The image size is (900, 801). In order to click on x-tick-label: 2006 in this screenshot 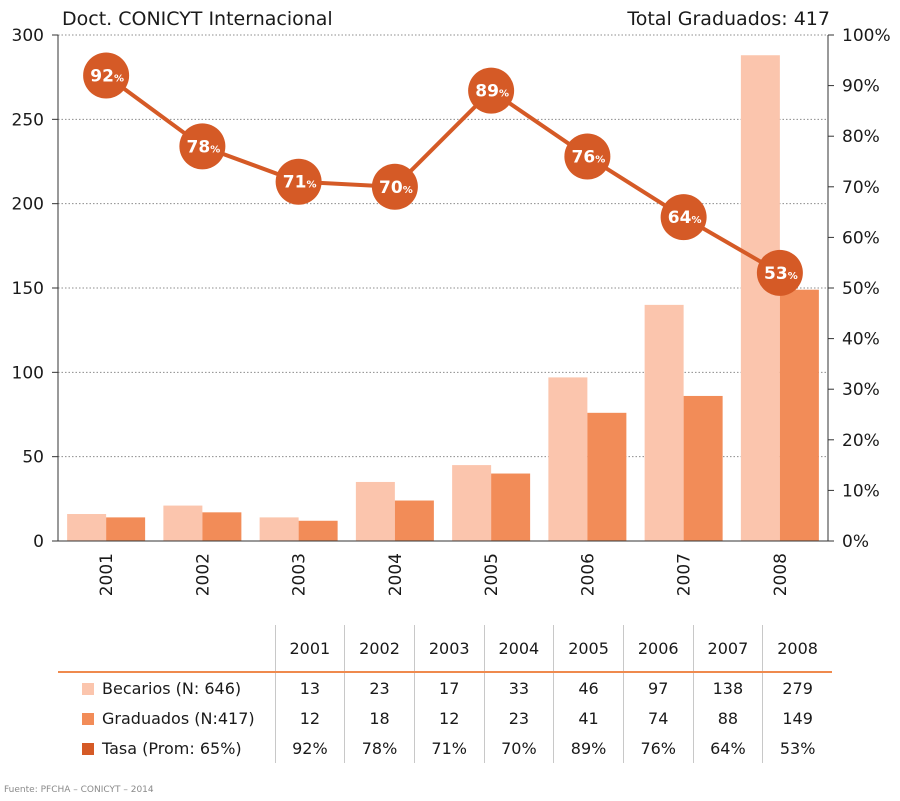, I will do `click(588, 574)`.